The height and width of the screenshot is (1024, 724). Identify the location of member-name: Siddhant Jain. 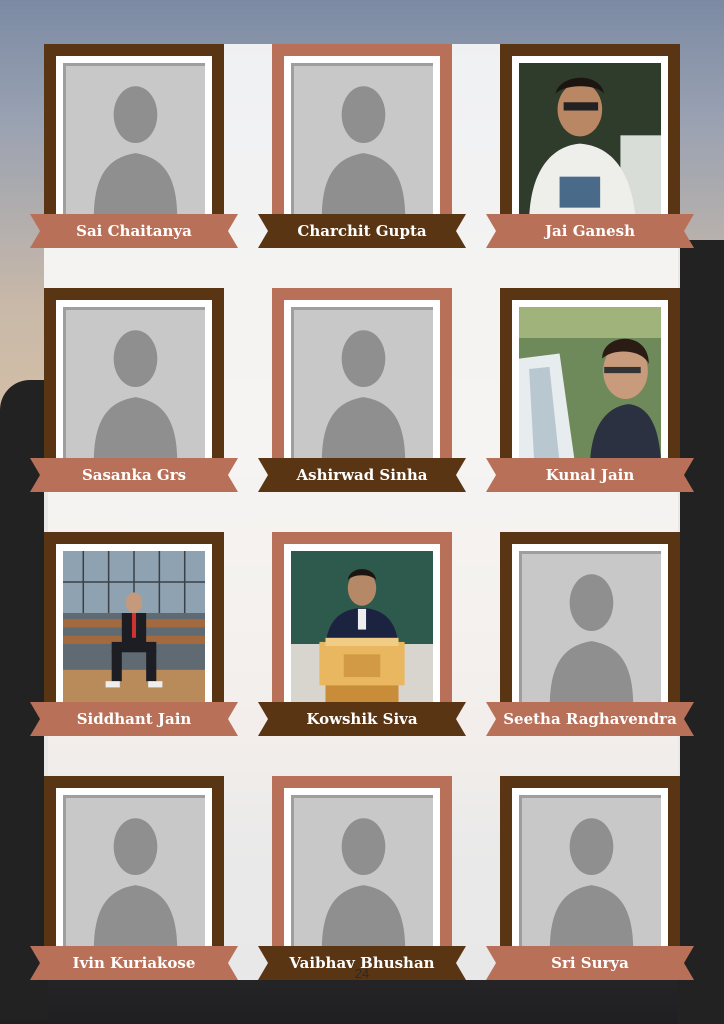
(134, 719).